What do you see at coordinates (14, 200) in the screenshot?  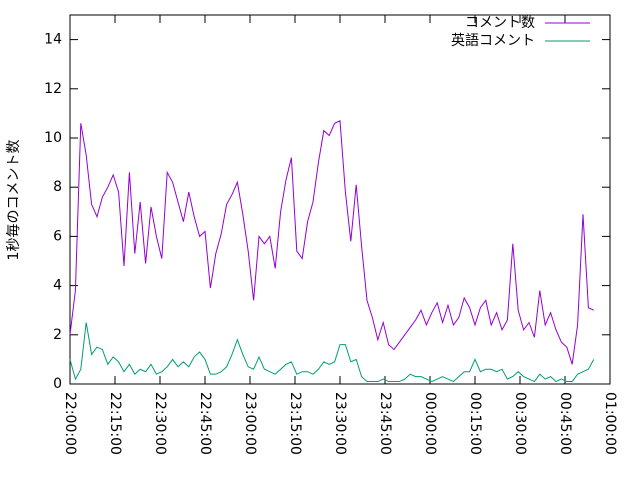 I see `y-axis-label: 1秒毎のコメント数` at bounding box center [14, 200].